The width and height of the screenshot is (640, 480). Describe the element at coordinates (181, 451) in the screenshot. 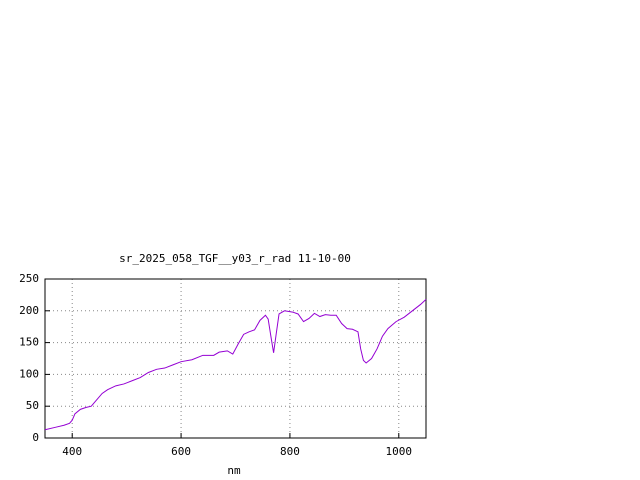

I see `x-tick-label: 600` at that location.